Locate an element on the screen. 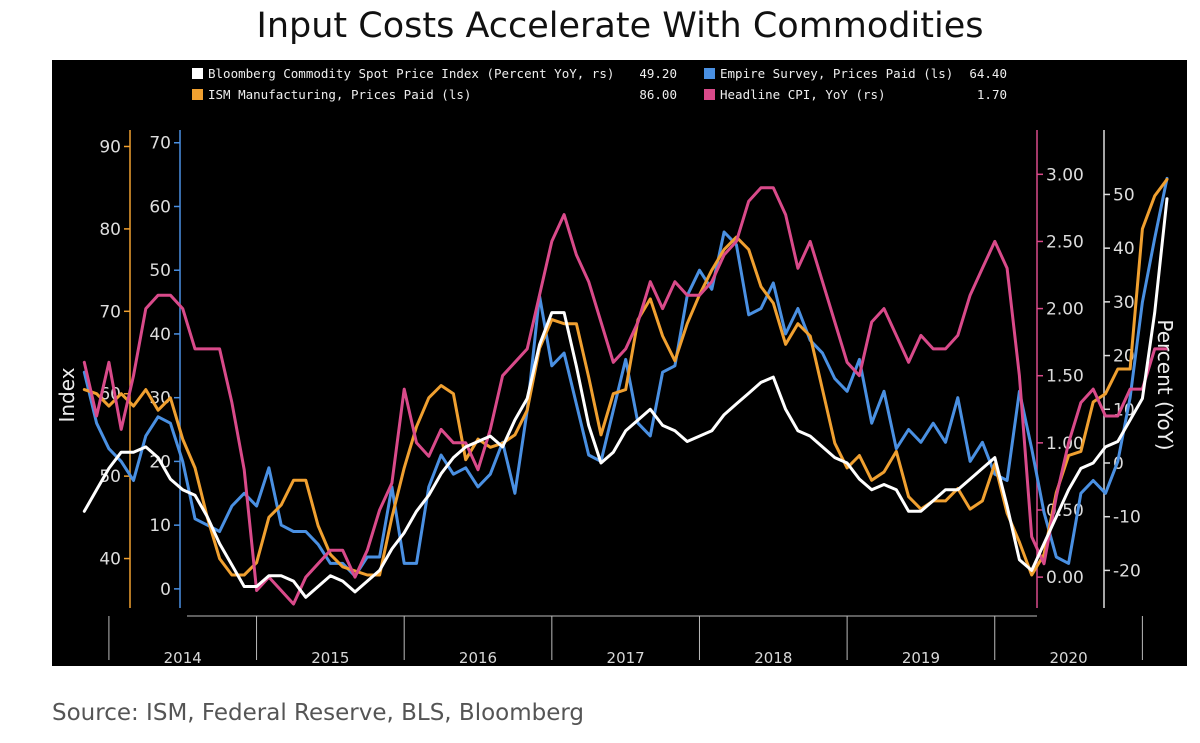 This screenshot has width=1200, height=743. cpi-axis-tick-label: 0.00 is located at coordinates (1065, 578).